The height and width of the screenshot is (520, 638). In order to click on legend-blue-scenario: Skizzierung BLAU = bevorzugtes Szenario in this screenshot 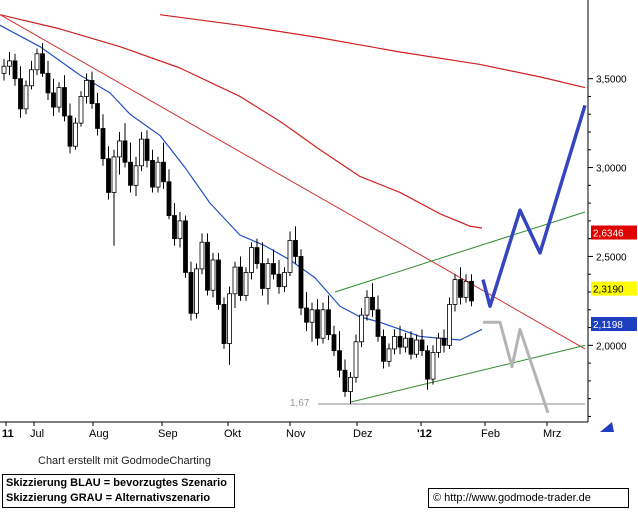, I will do `click(116, 483)`.